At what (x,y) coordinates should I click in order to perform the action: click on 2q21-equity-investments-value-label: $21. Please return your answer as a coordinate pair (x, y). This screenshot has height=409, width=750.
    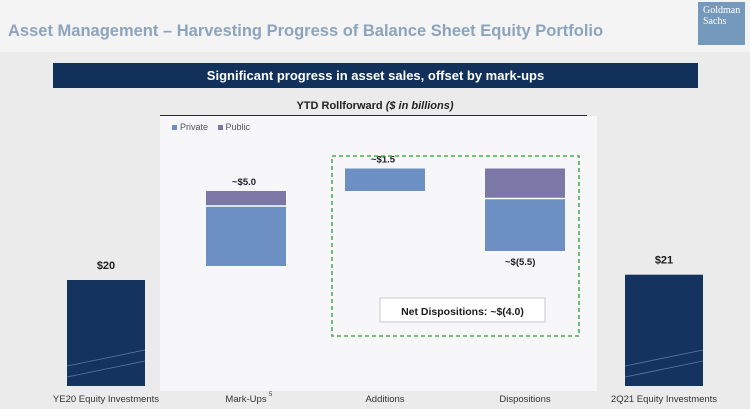
    Looking at the image, I should click on (664, 261).